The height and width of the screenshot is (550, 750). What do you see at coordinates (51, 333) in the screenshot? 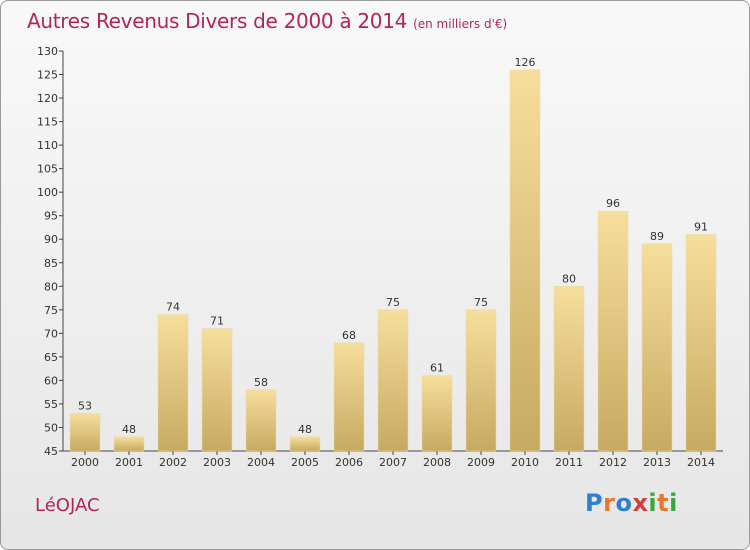
I see `y-tick-label: 70` at bounding box center [51, 333].